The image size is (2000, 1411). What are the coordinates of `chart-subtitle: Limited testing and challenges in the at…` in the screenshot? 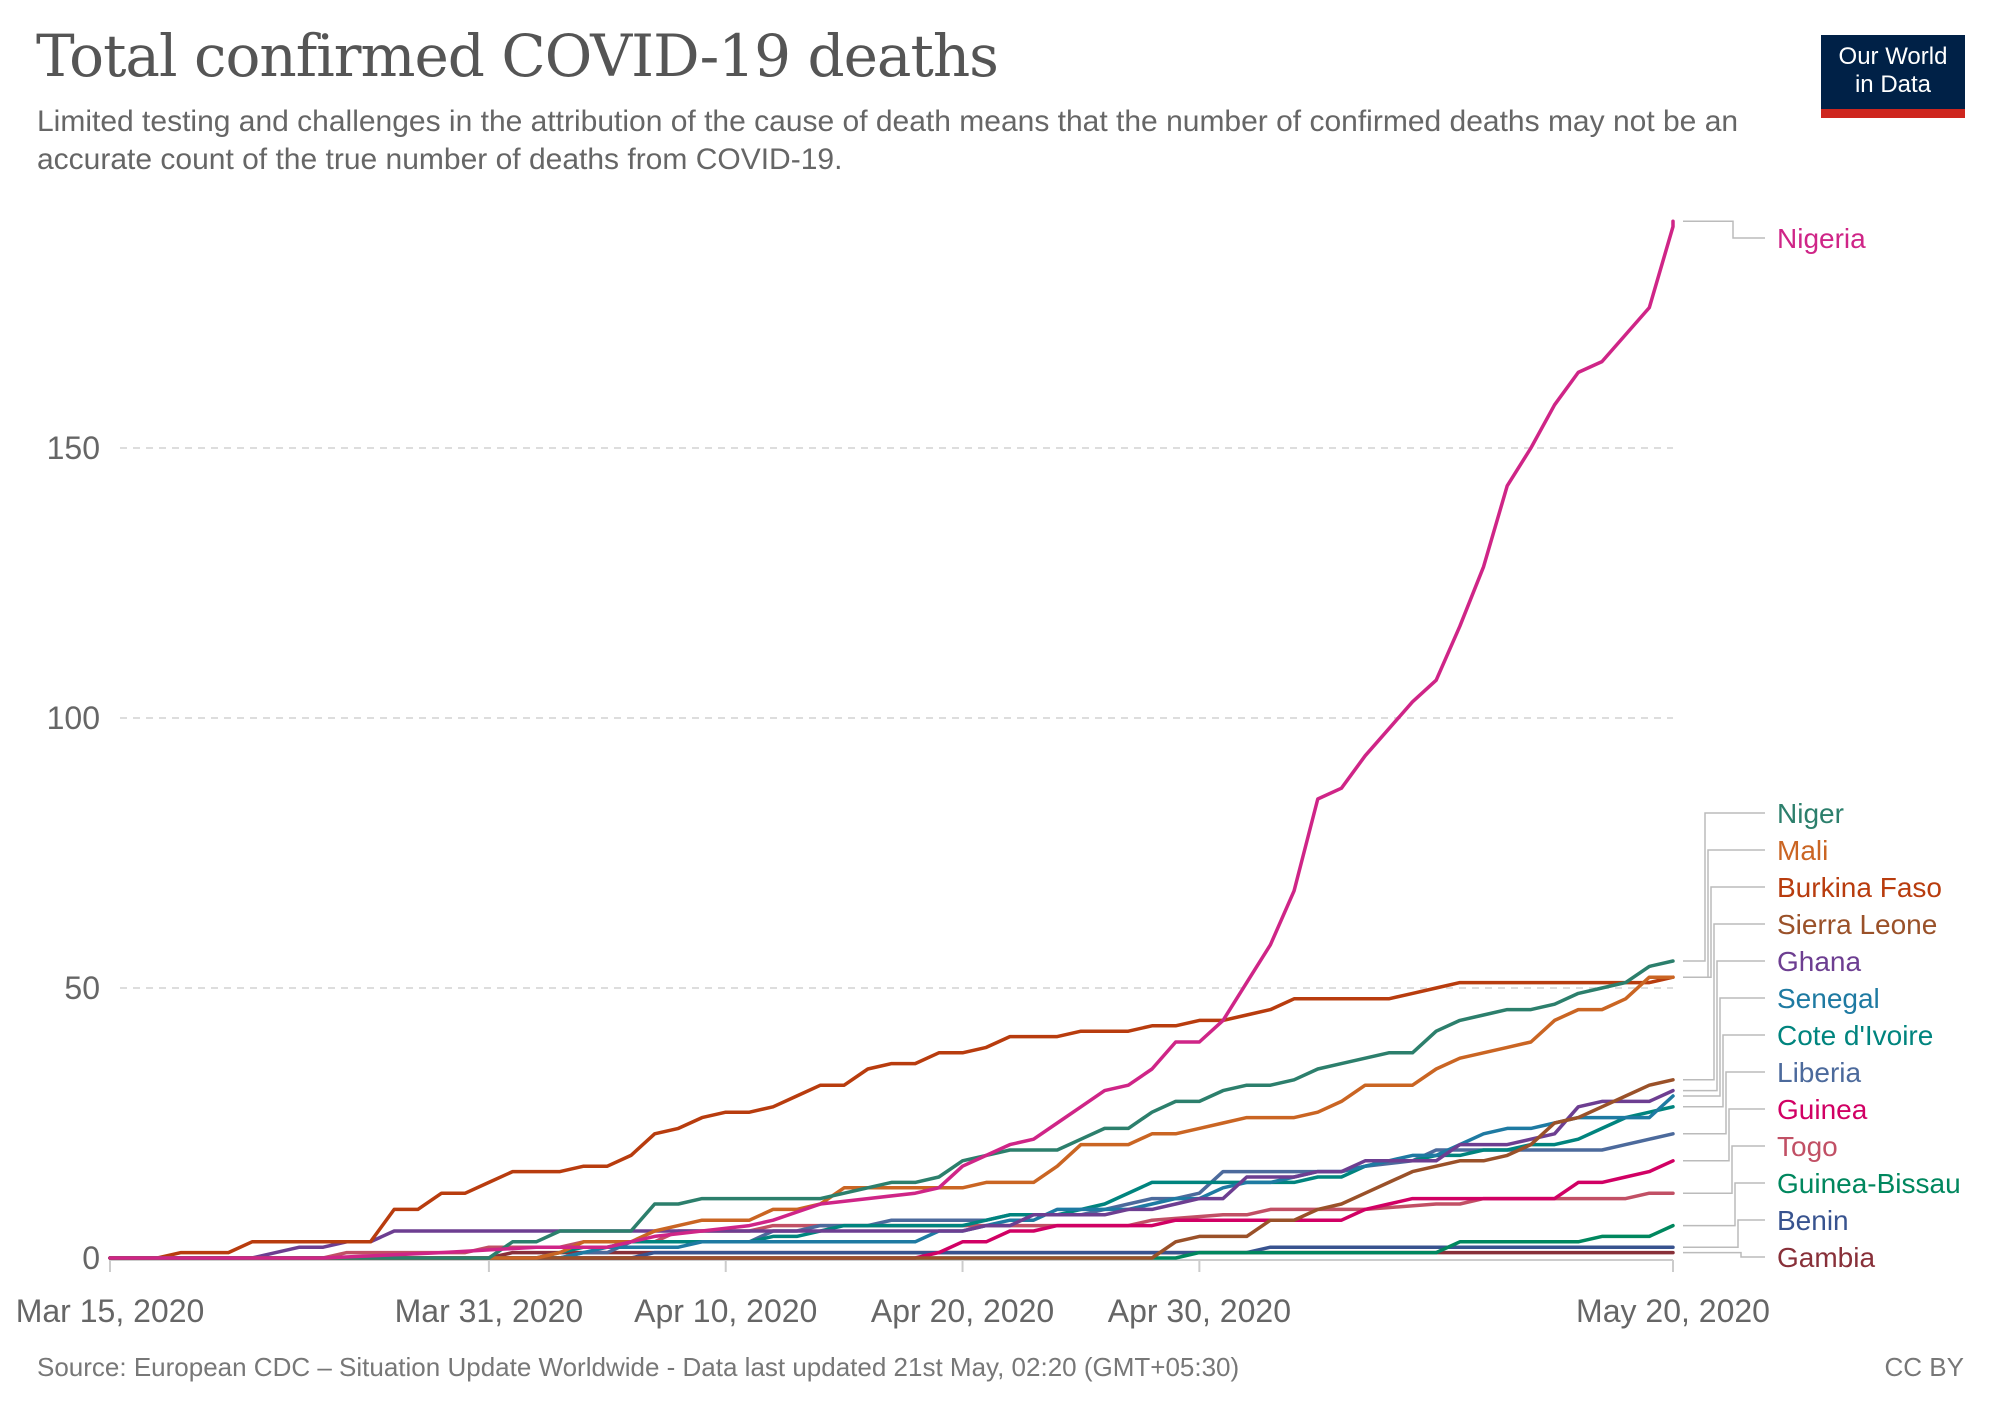 It's located at (888, 140).